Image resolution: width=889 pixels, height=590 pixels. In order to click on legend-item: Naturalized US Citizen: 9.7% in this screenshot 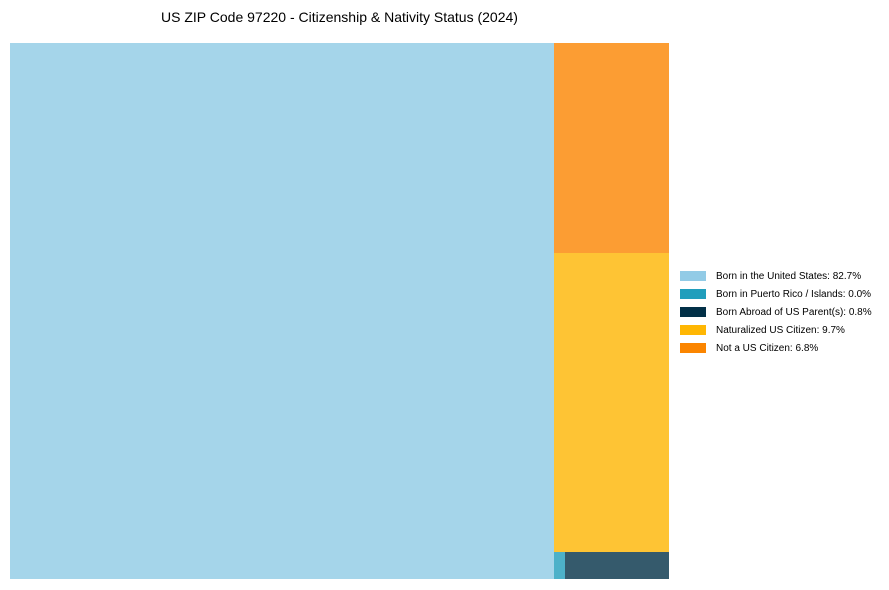, I will do `click(776, 330)`.